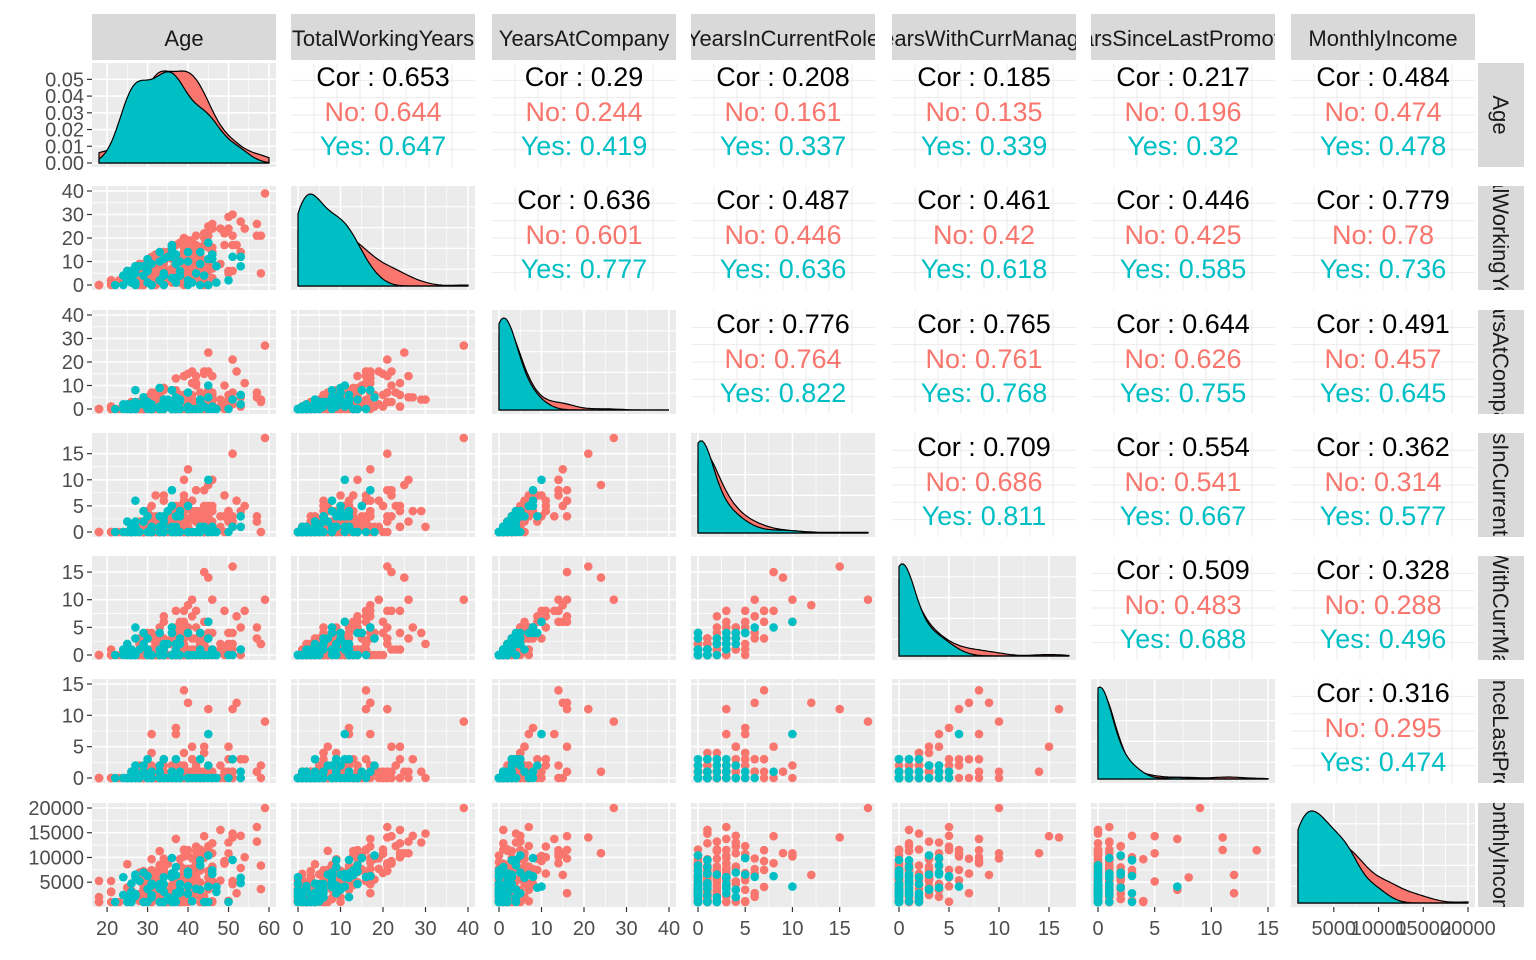 The width and height of the screenshot is (1536, 960). Describe the element at coordinates (782, 235) in the screenshot. I see `cor-no-label: No: 0.446` at that location.